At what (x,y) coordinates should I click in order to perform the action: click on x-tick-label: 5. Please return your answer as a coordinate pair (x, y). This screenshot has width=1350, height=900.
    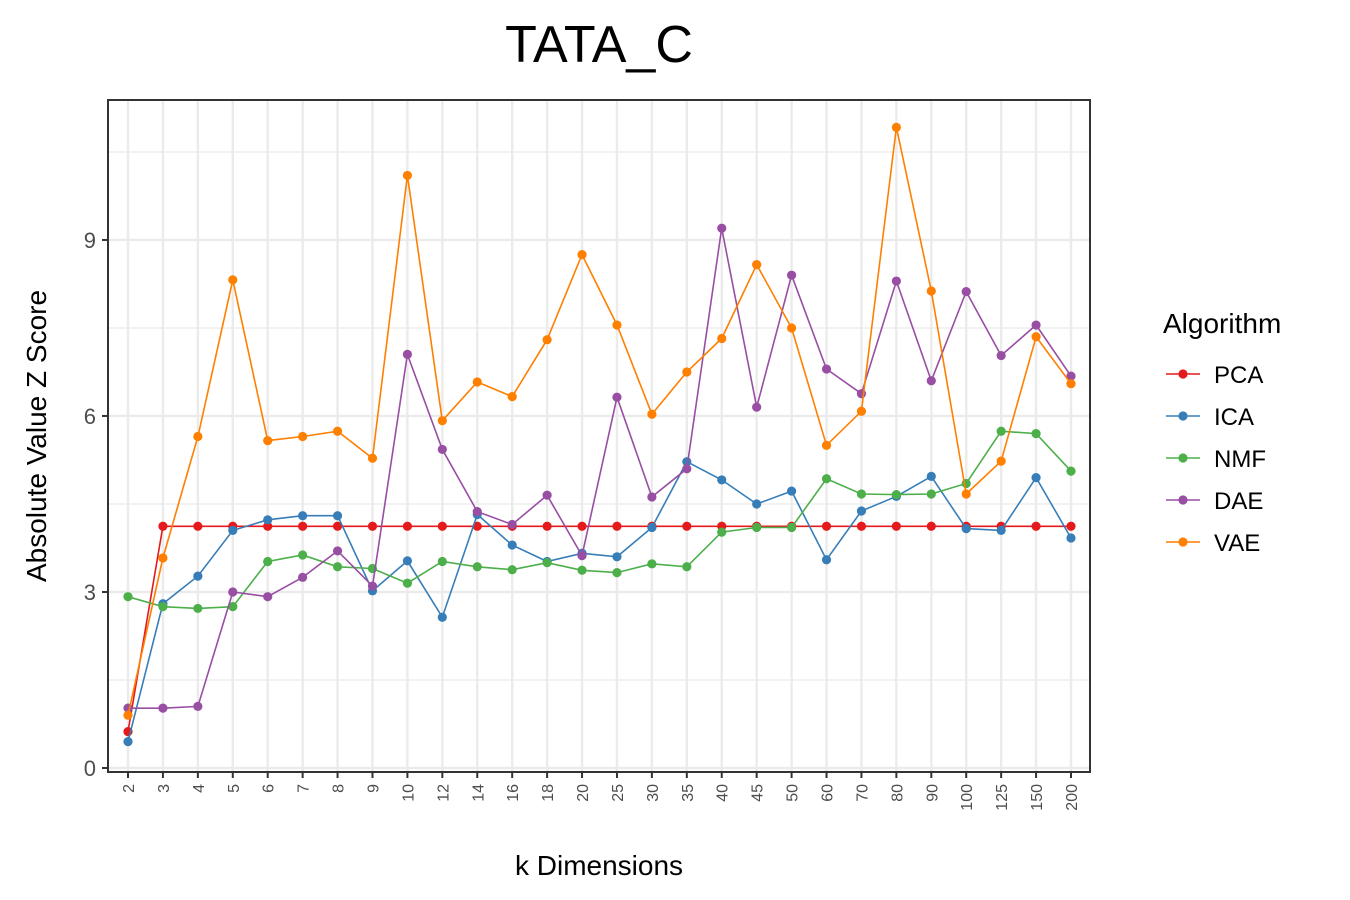
    Looking at the image, I should click on (234, 788).